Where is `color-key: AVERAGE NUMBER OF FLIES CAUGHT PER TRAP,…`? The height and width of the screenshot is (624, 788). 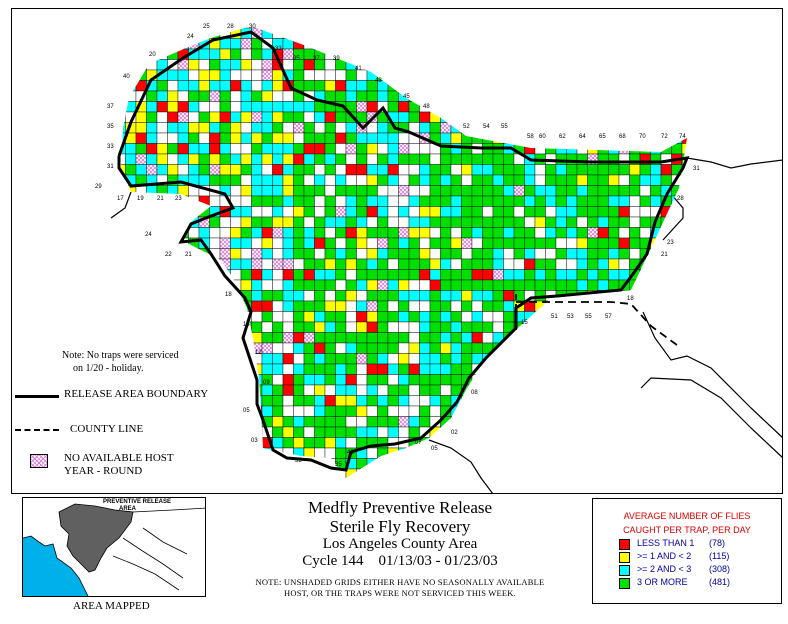
color-key: AVERAGE NUMBER OF FLIES CAUGHT PER TRAP,… is located at coordinates (687, 551).